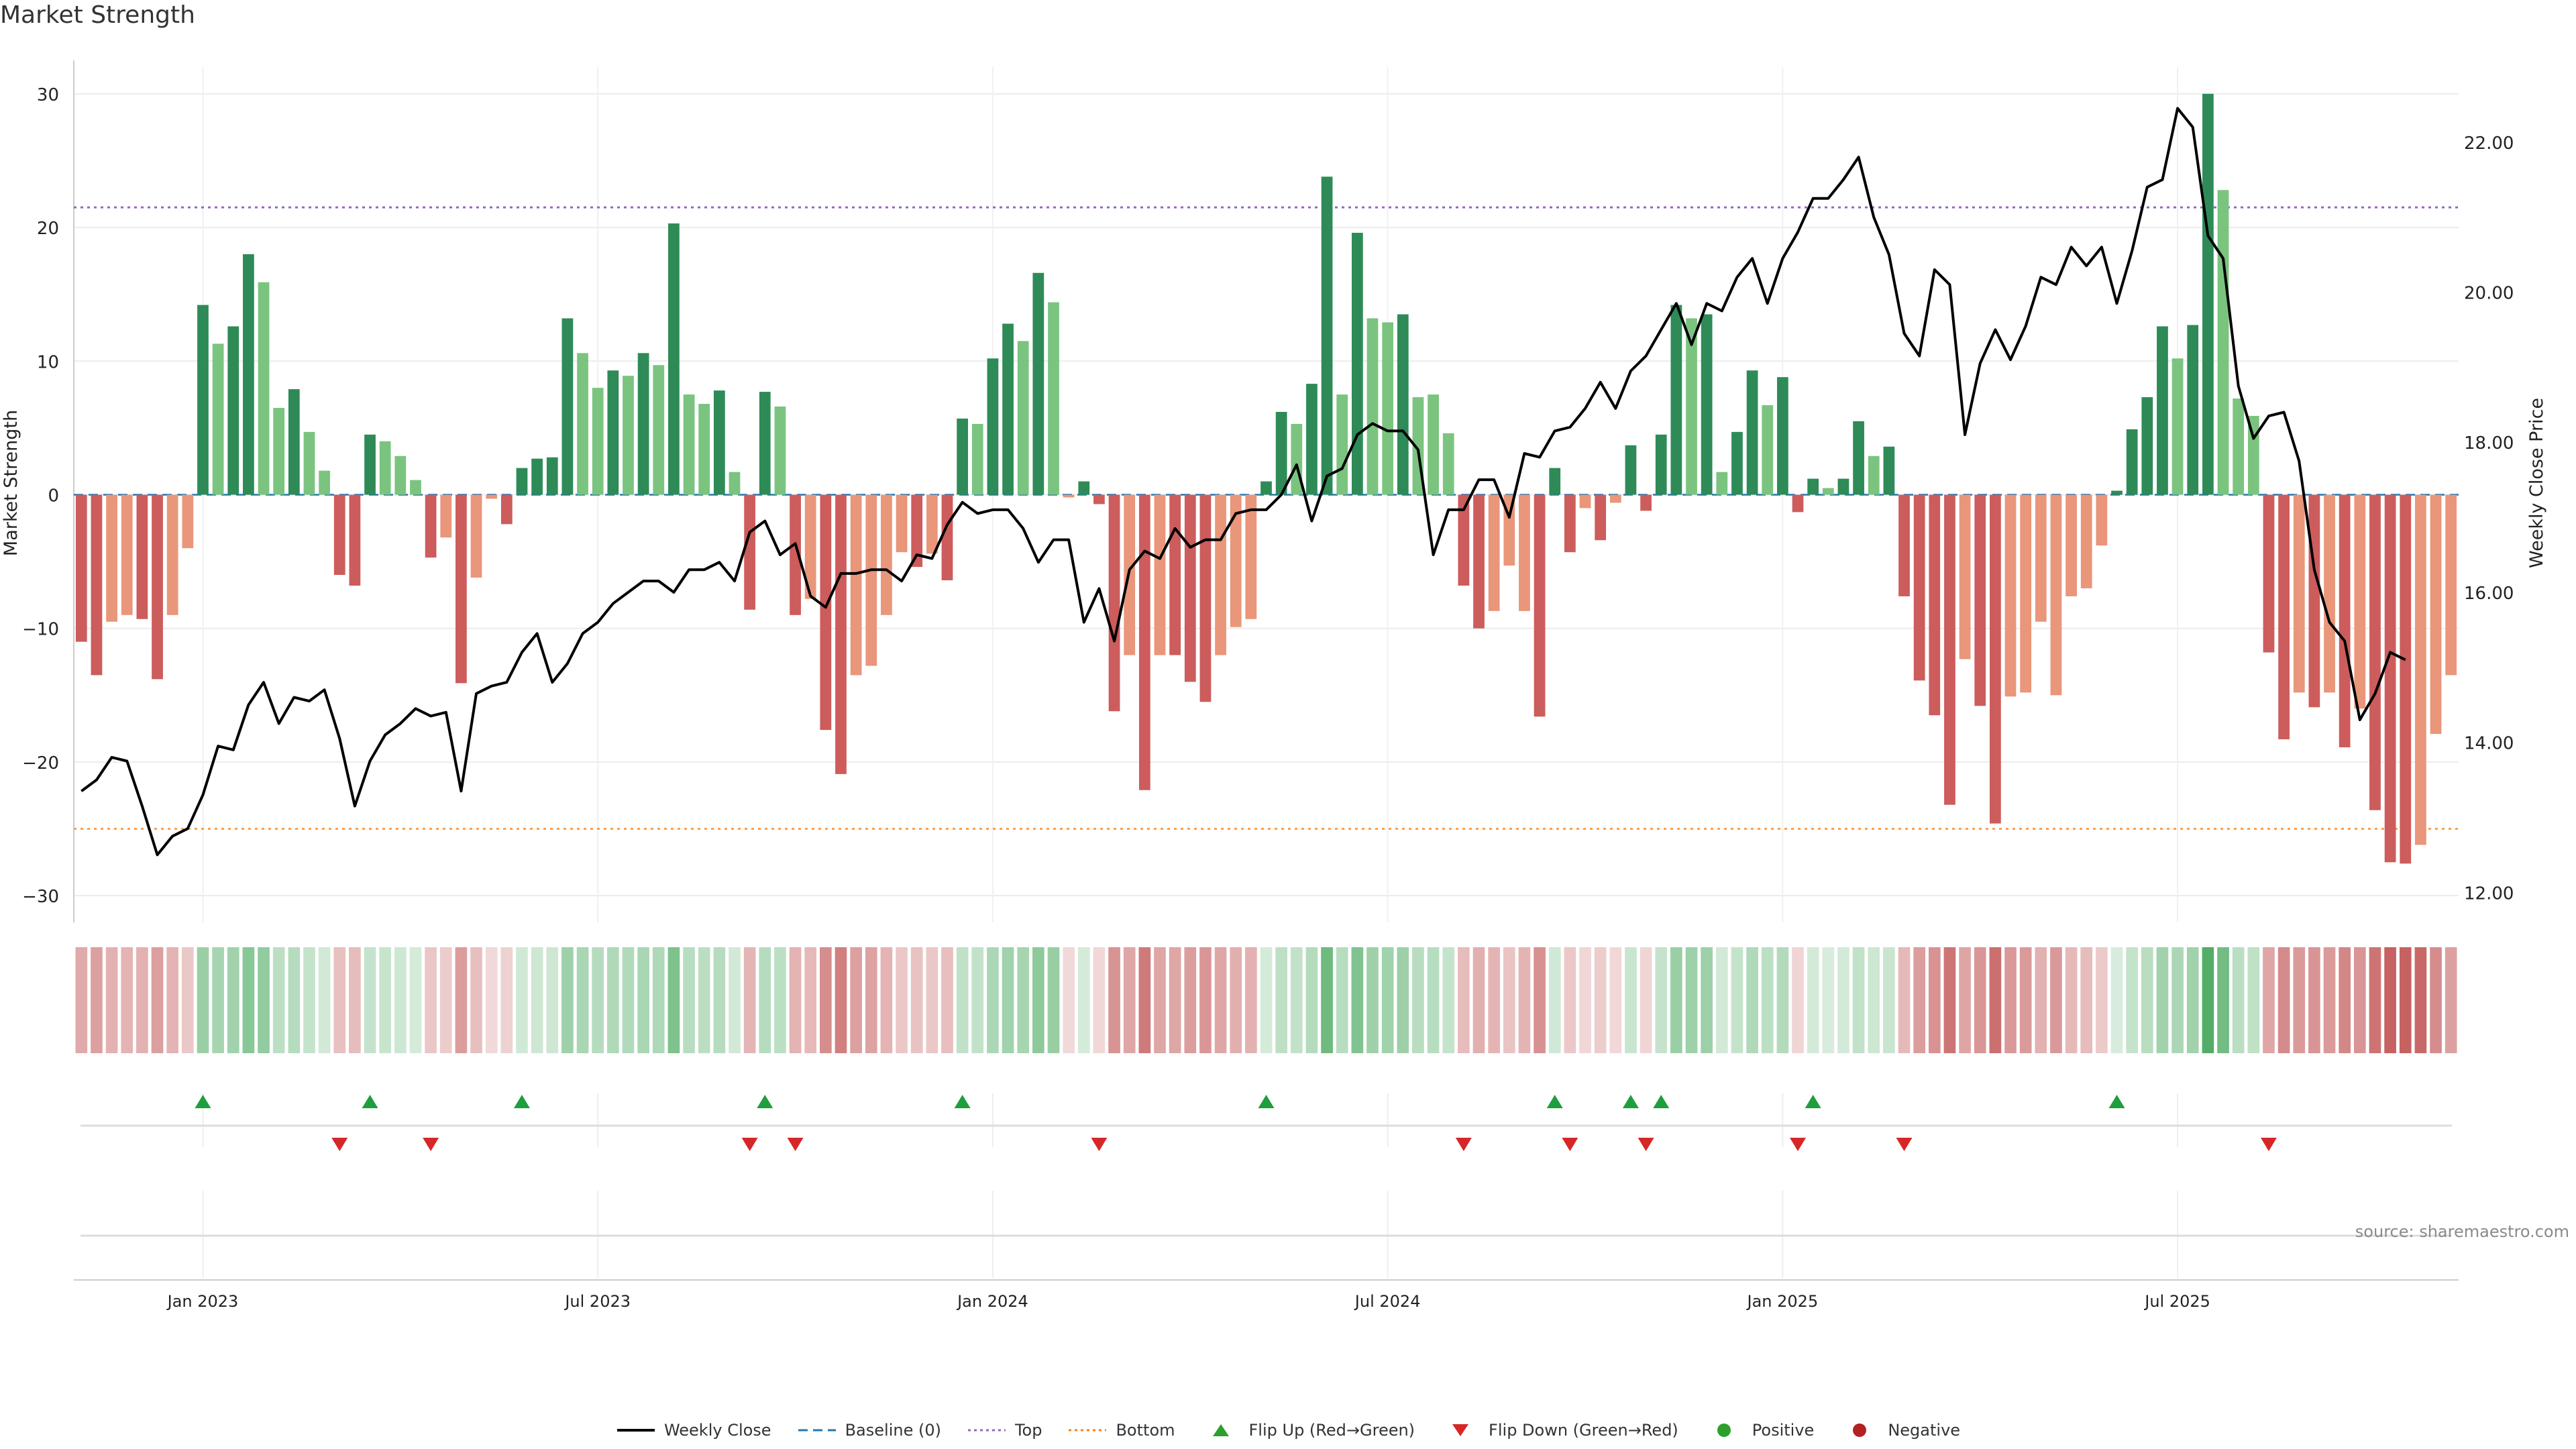 This screenshot has height=1449, width=2576. I want to click on legend-label: Flip Down (Green→Red), so click(1583, 1430).